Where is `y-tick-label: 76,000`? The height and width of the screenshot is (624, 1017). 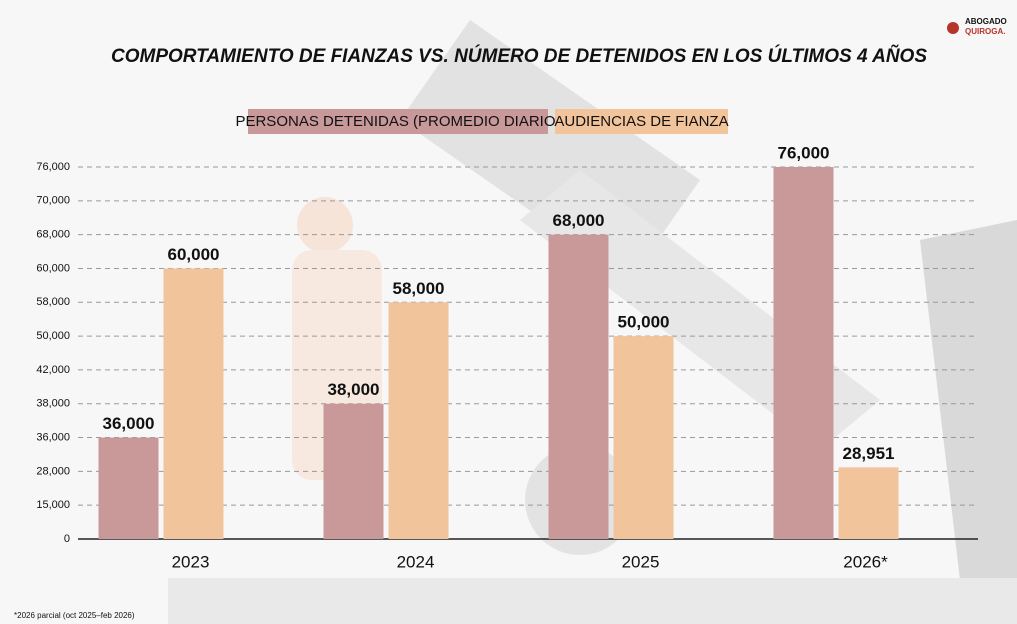 y-tick-label: 76,000 is located at coordinates (53, 167).